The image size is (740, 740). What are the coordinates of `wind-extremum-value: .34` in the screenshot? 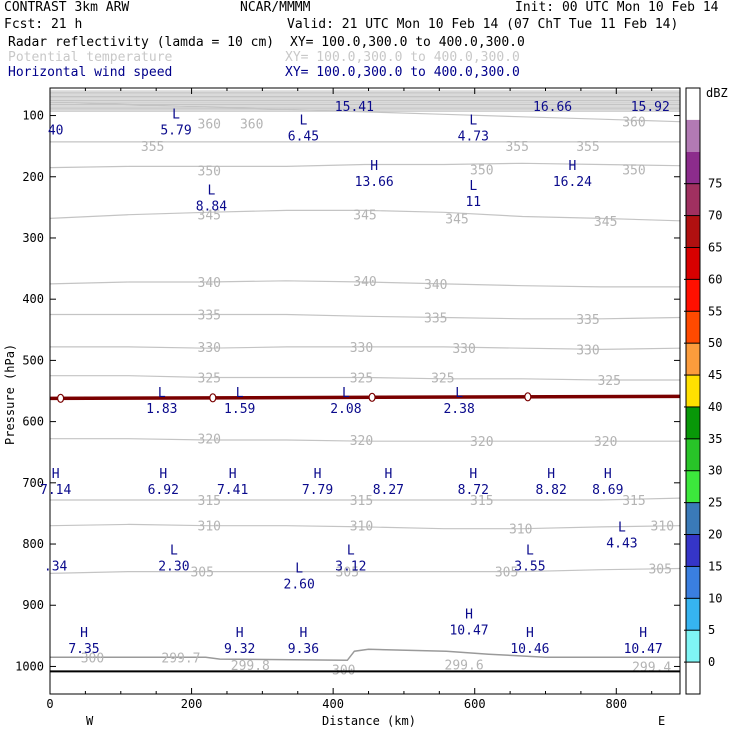 It's located at (56, 566).